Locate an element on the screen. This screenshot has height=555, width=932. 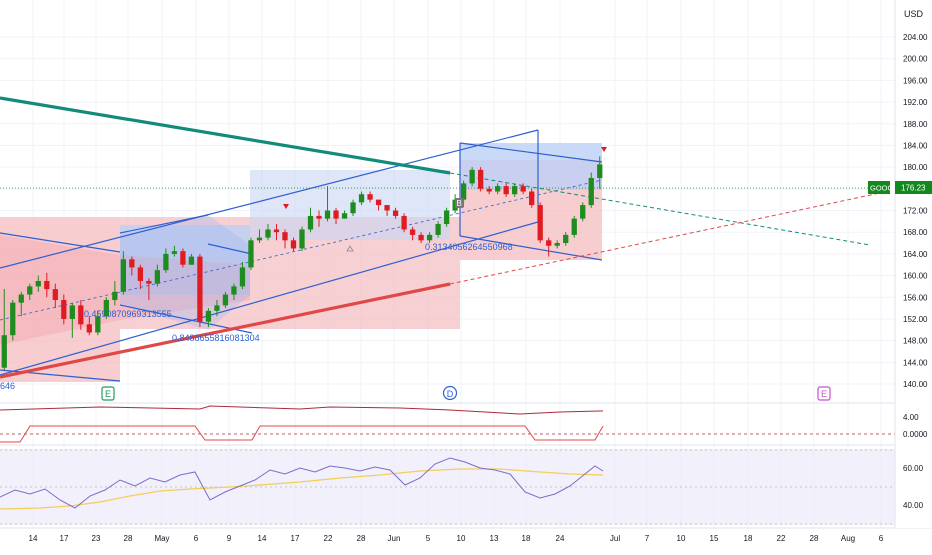
y-tick-label: 148.00 is located at coordinates (915, 341).